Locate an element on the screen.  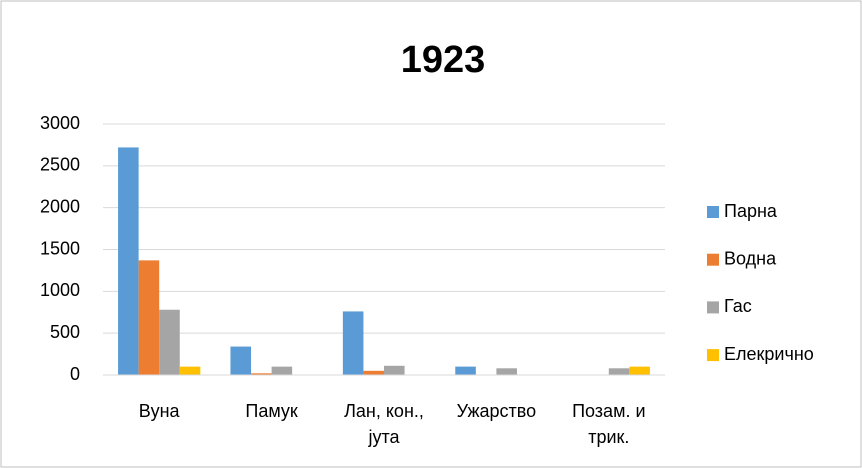
y-tick-label: 3000 is located at coordinates (60, 123).